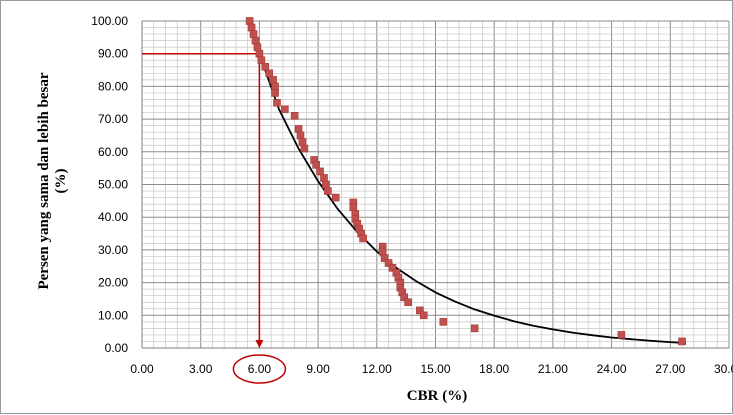  Describe the element at coordinates (670, 369) in the screenshot. I see `x-tick-label: 27.00` at that location.